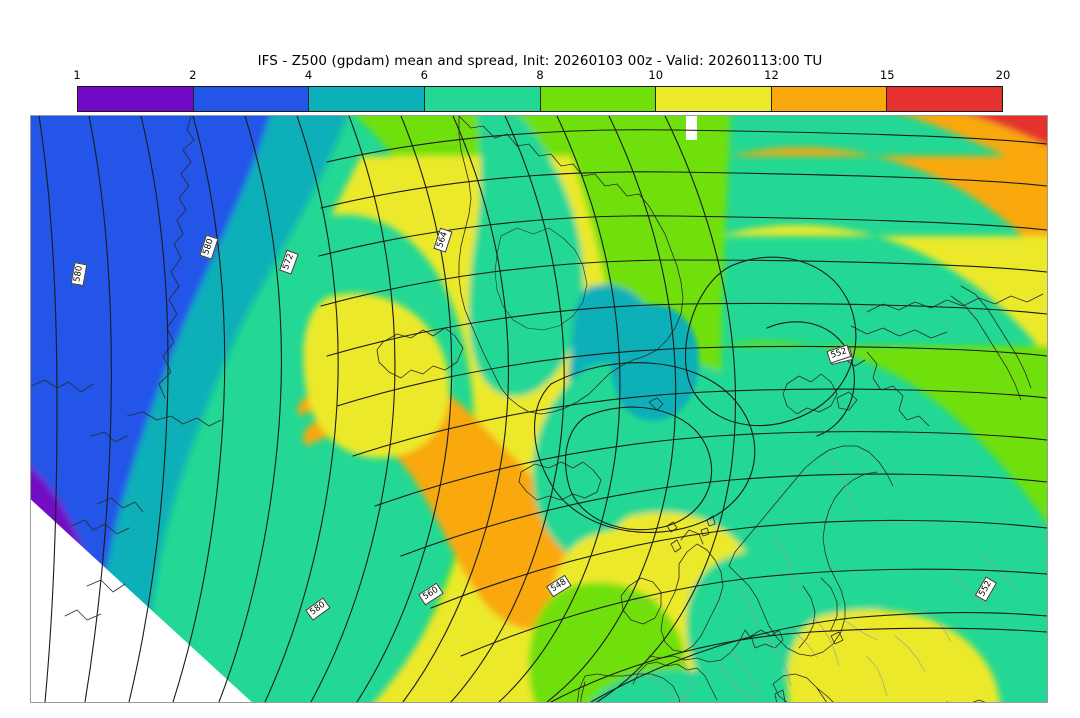 Image resolution: width=1080 pixels, height=718 pixels. I want to click on colorbar: 1 2 4 6 8 10 12 15 20, so click(541, 90).